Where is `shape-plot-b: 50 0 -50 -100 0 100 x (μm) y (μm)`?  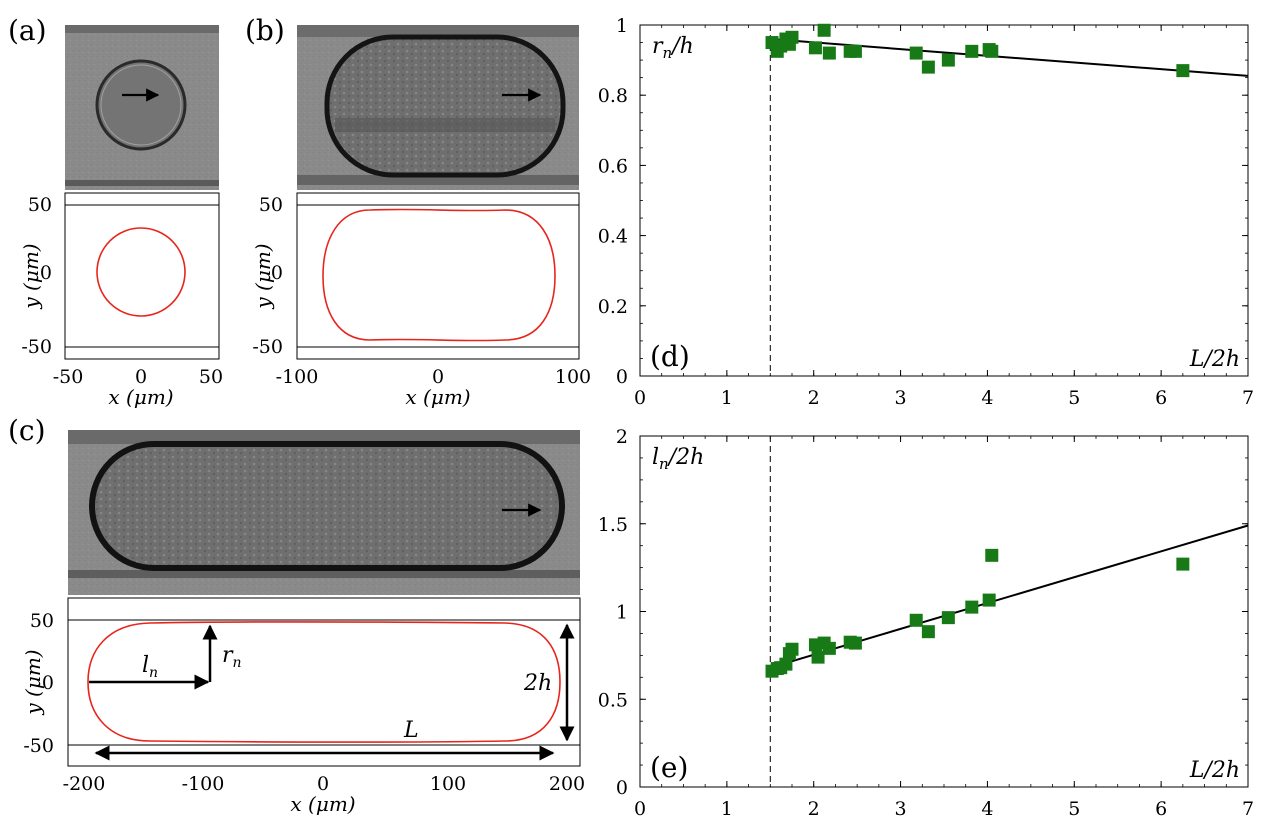 shape-plot-b: 50 0 -50 -100 0 100 x (μm) y (μm) is located at coordinates (421, 300).